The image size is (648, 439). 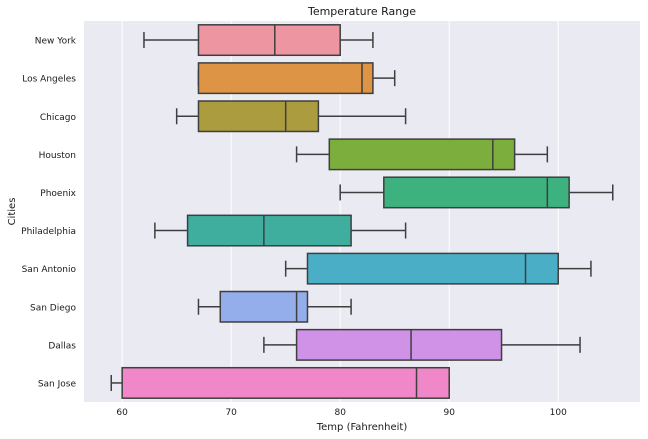 I want to click on x-tick-label: 80, so click(x=340, y=413).